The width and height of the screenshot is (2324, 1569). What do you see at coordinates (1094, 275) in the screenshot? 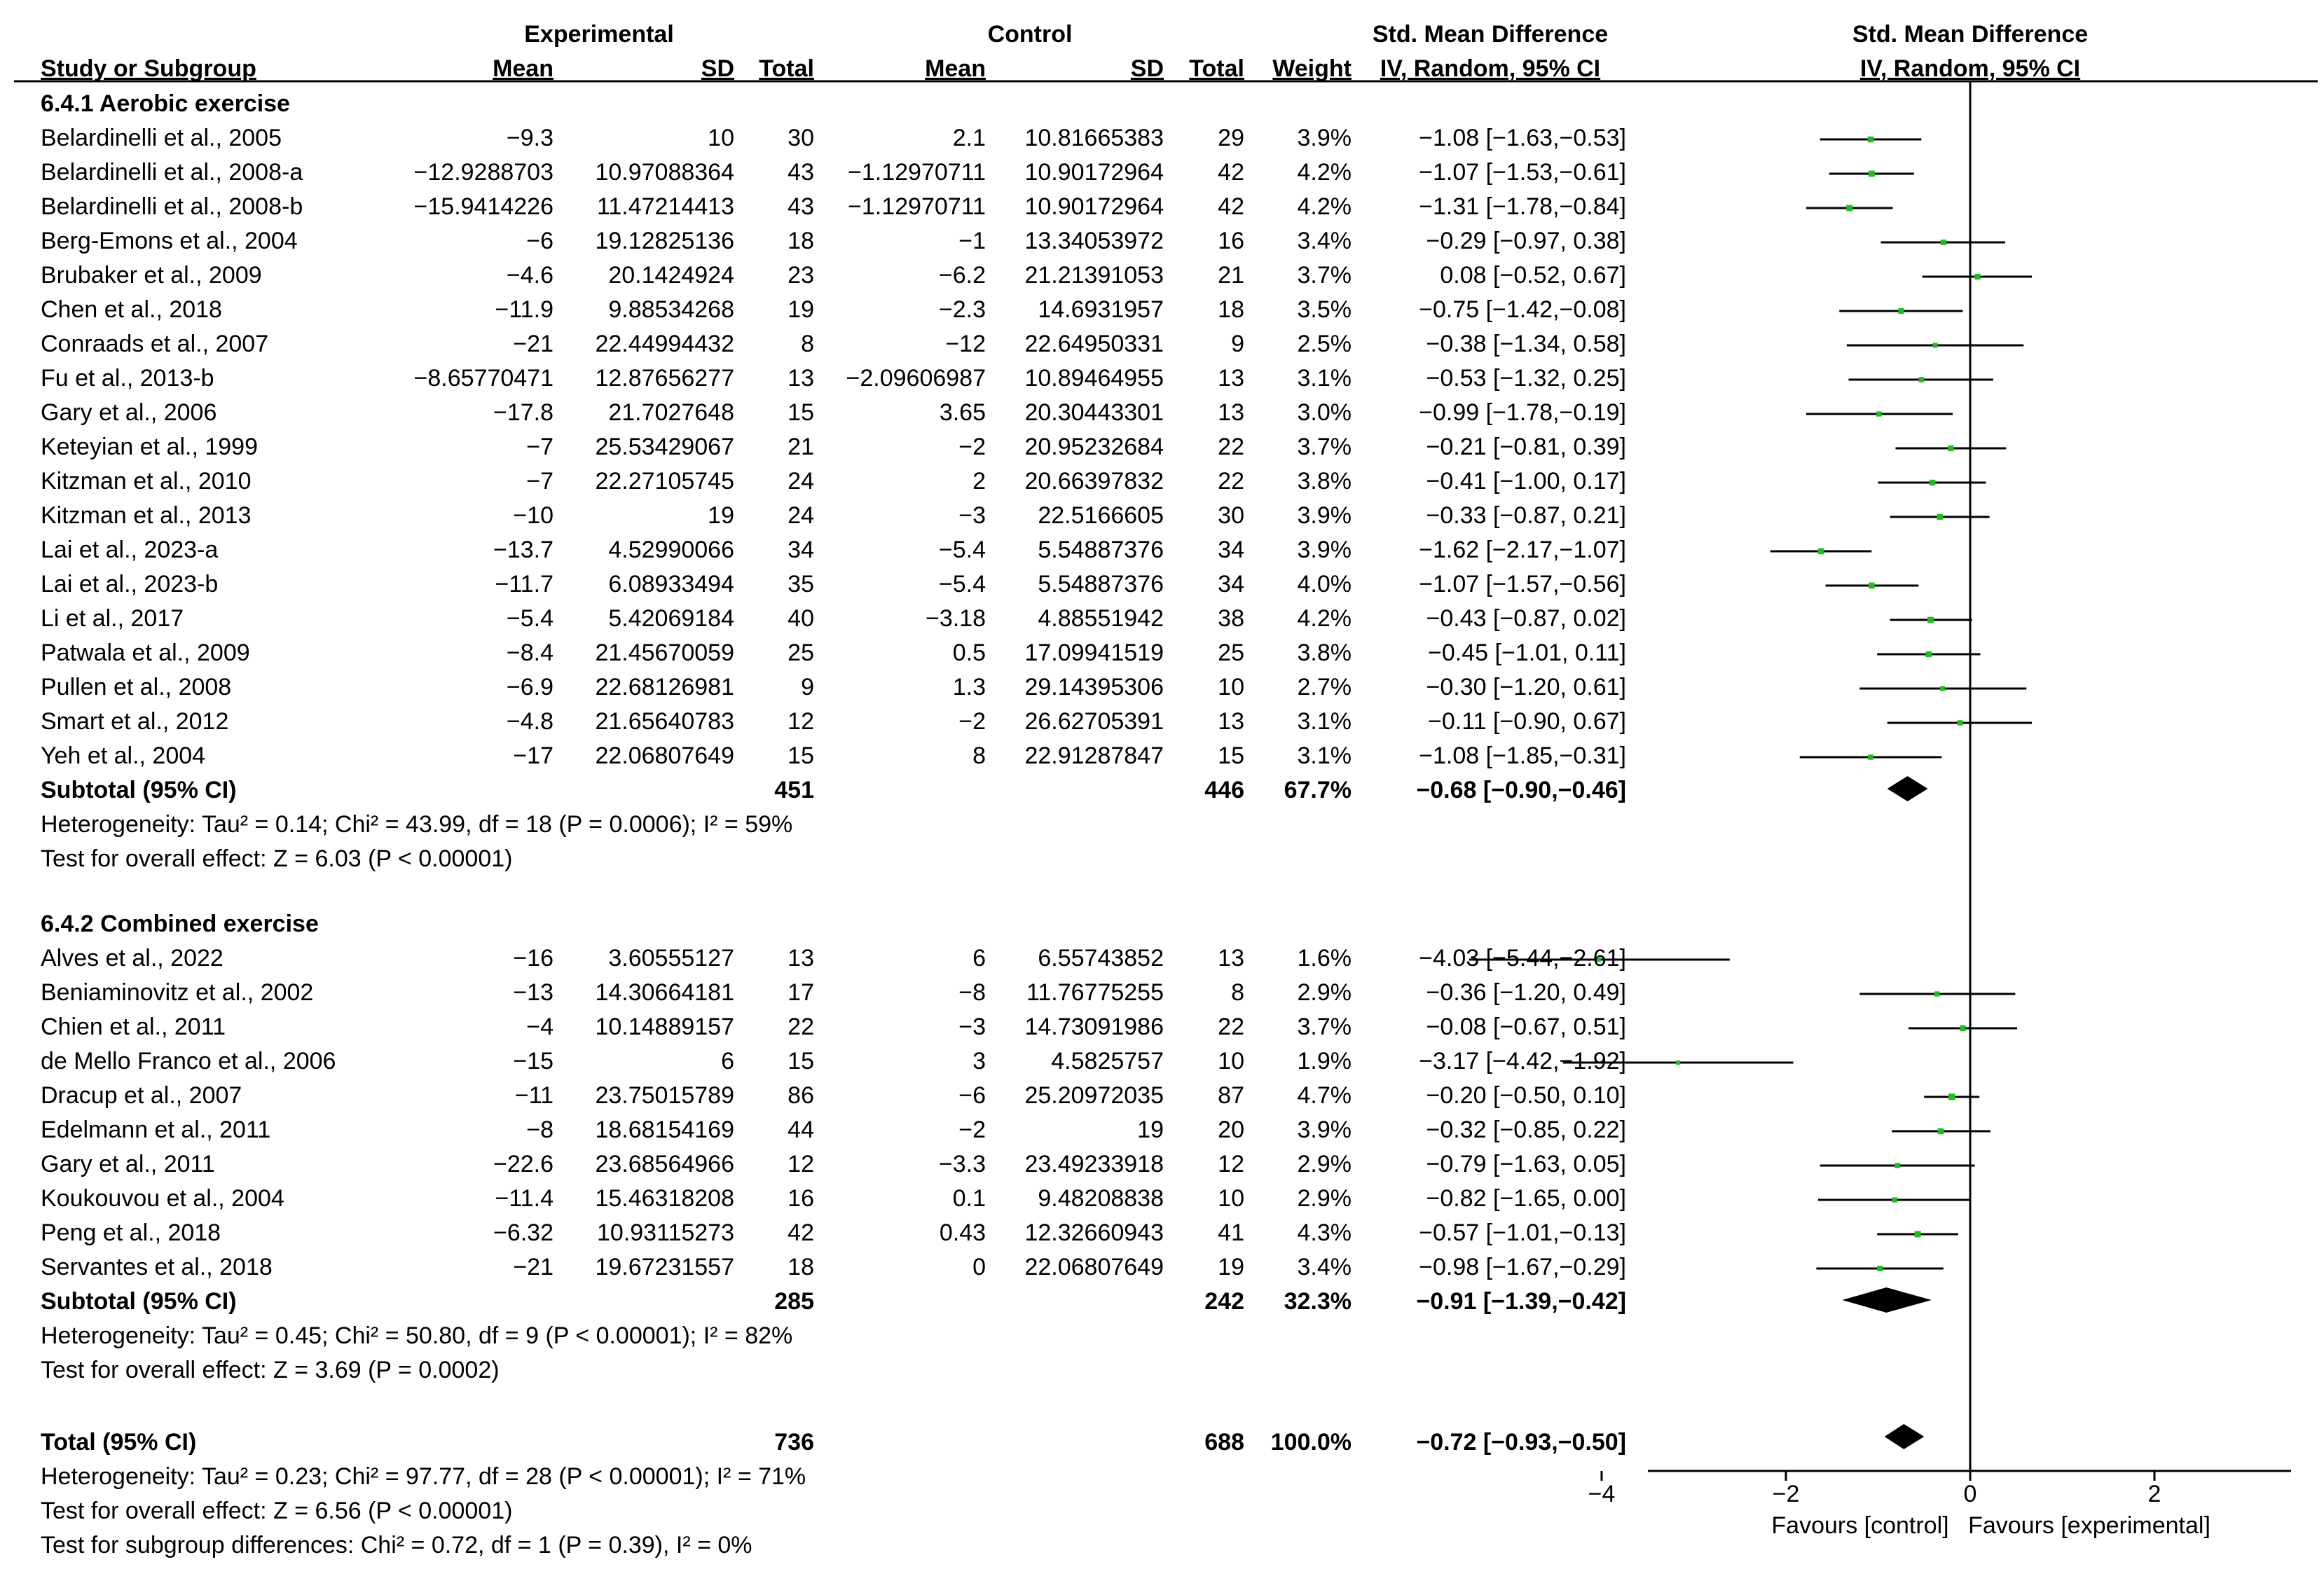
I see `sd-c: 21.21391053` at bounding box center [1094, 275].